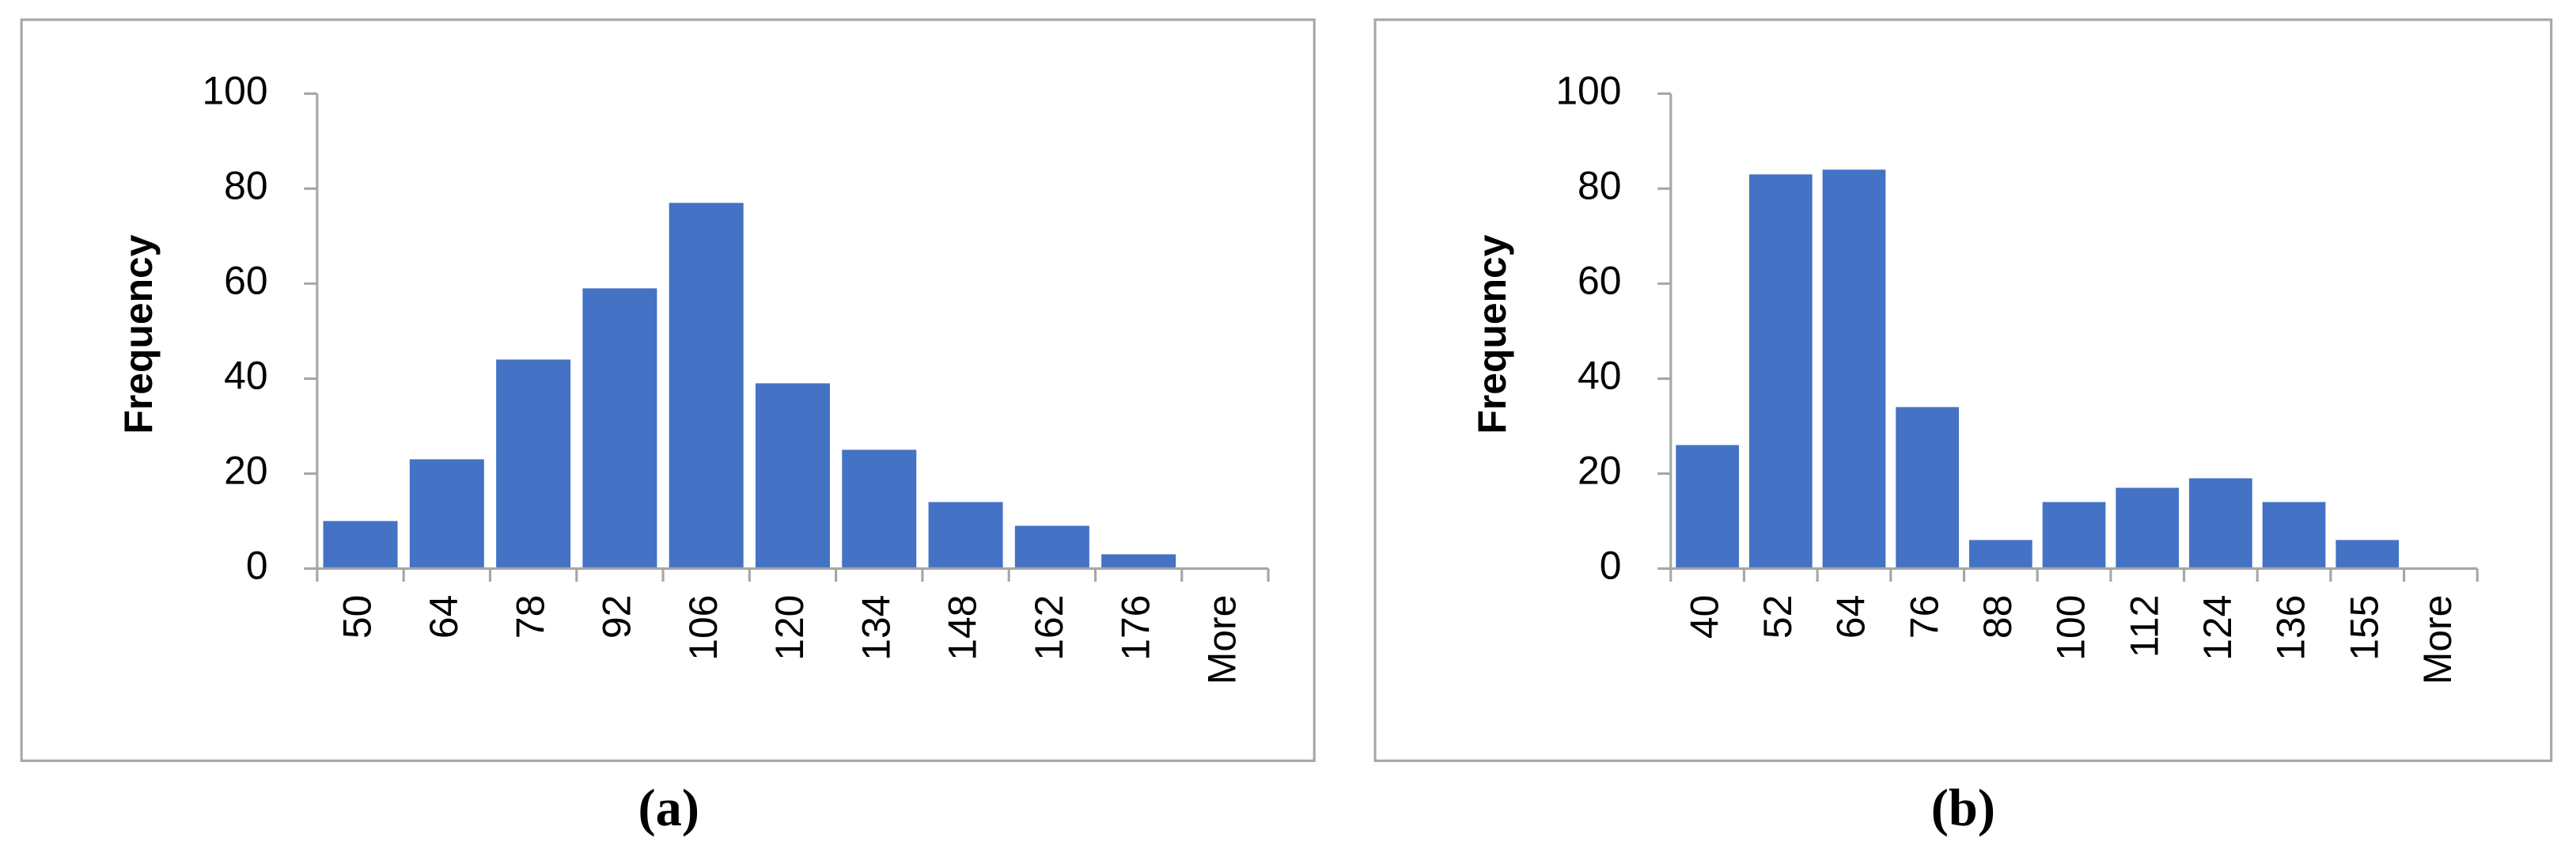 This screenshot has height=861, width=2576. What do you see at coordinates (1963, 808) in the screenshot?
I see `caption: (b)` at bounding box center [1963, 808].